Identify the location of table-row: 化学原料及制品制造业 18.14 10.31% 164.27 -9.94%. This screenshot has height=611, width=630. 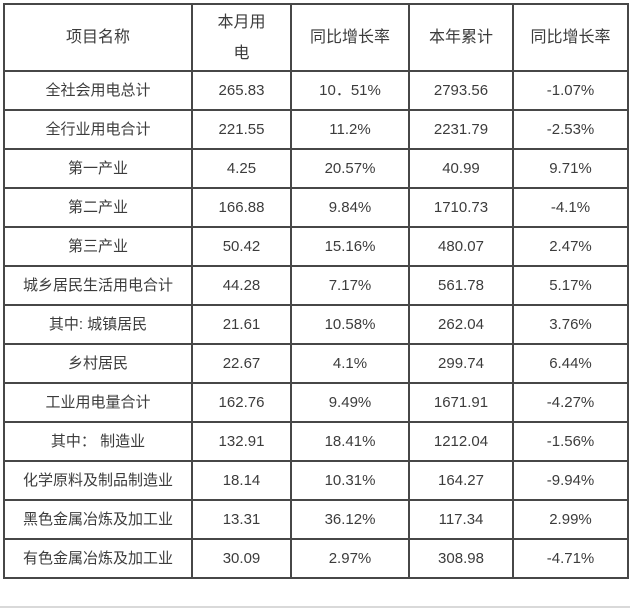
(316, 480).